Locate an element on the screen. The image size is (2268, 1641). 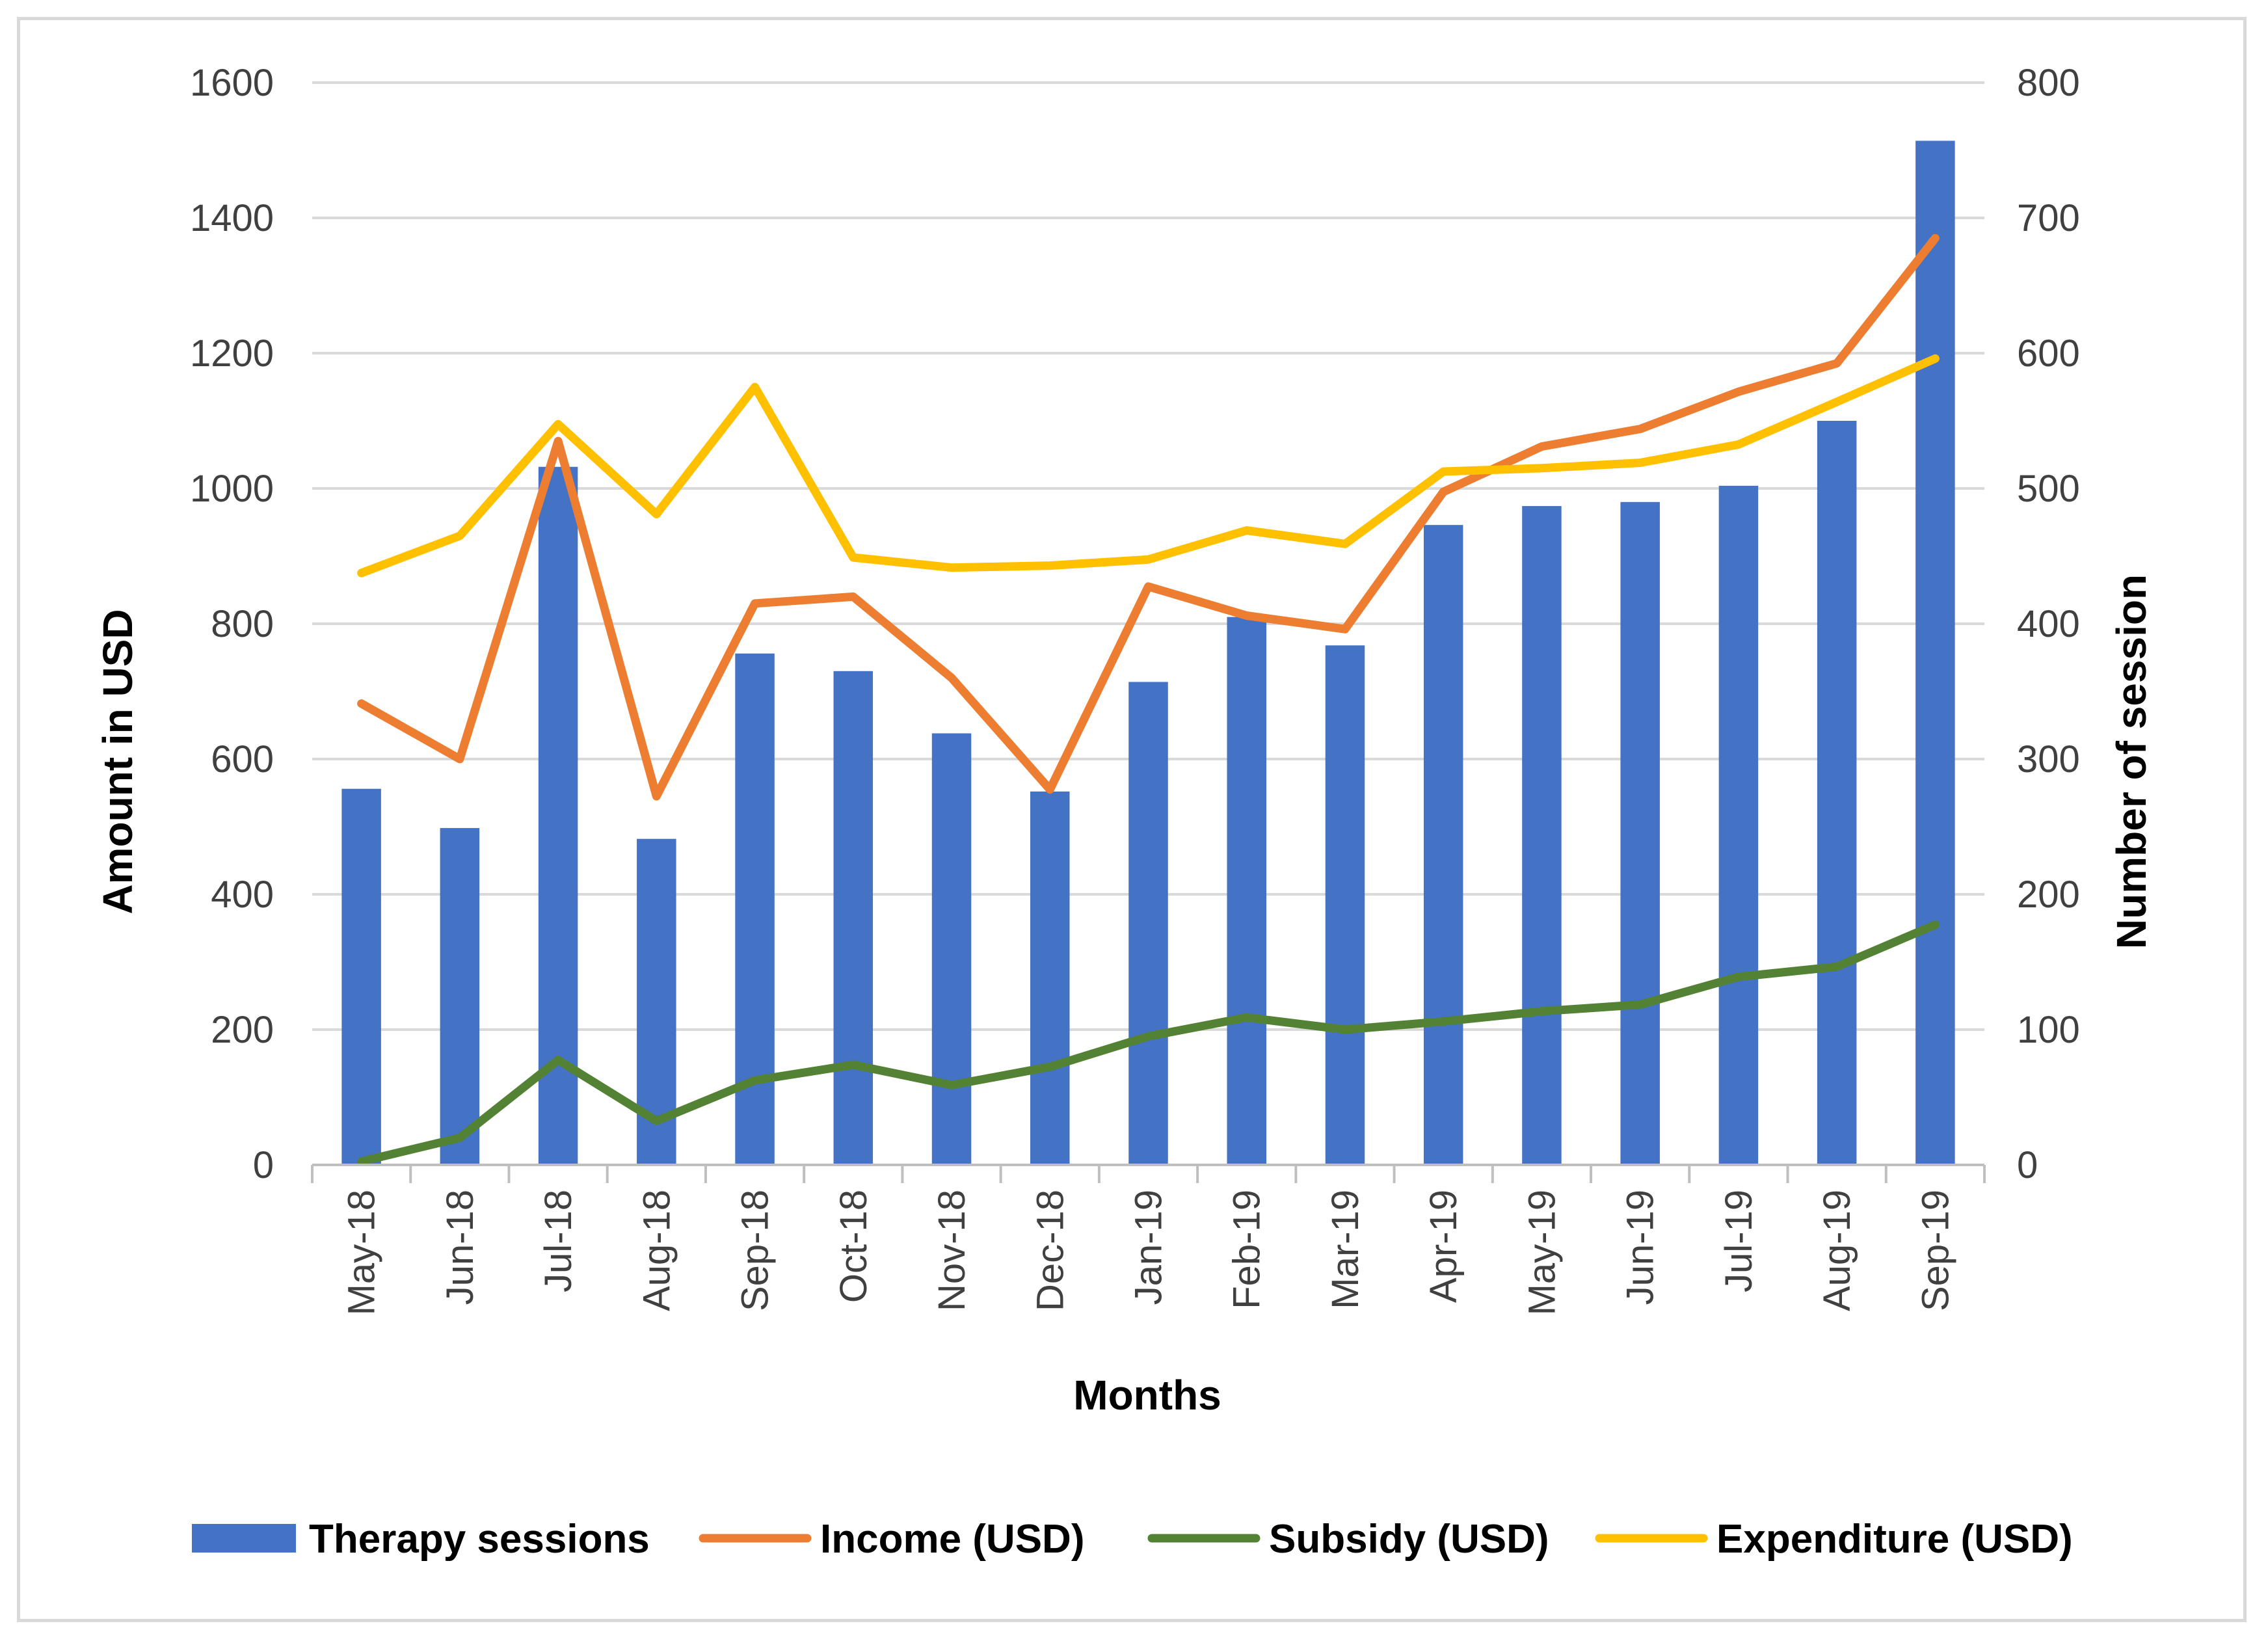
y-tick-label: 1000 is located at coordinates (232, 489).